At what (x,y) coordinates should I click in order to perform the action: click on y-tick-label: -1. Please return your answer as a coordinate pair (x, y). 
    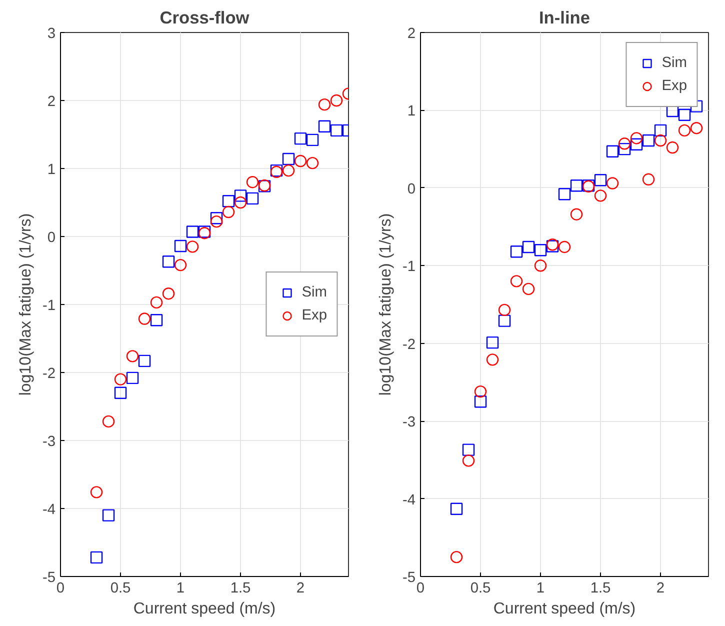
    Looking at the image, I should click on (409, 267).